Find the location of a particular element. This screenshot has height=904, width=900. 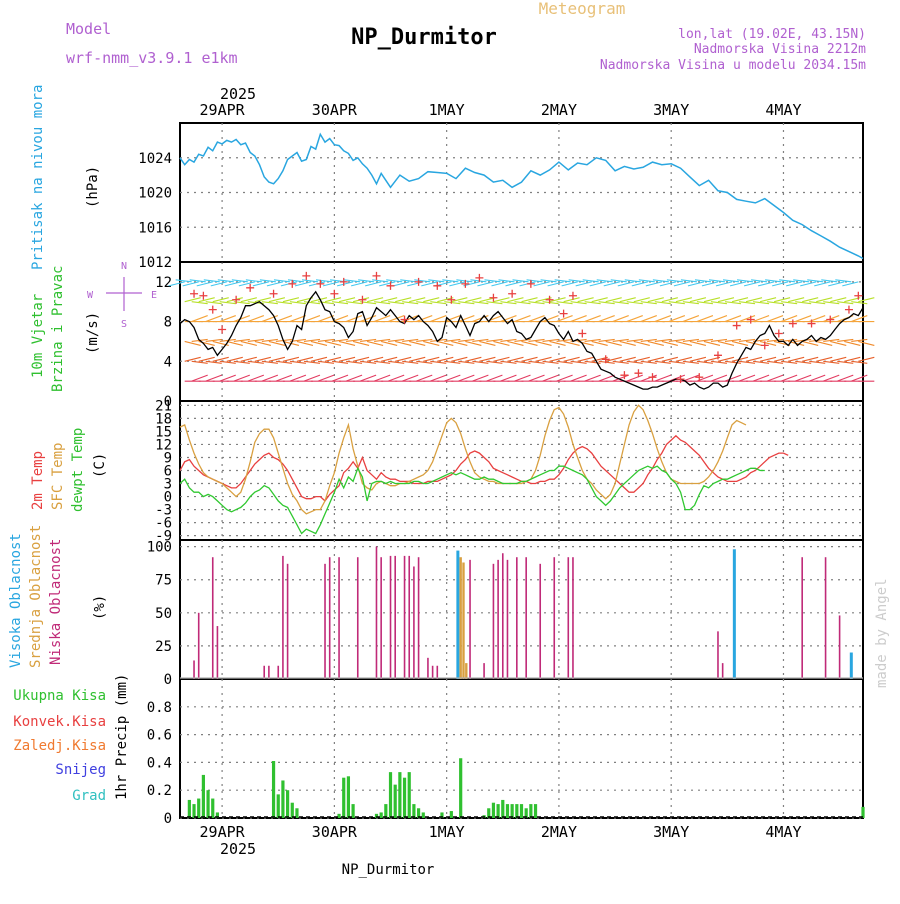

legend-snow: Snijeg is located at coordinates (80, 770).